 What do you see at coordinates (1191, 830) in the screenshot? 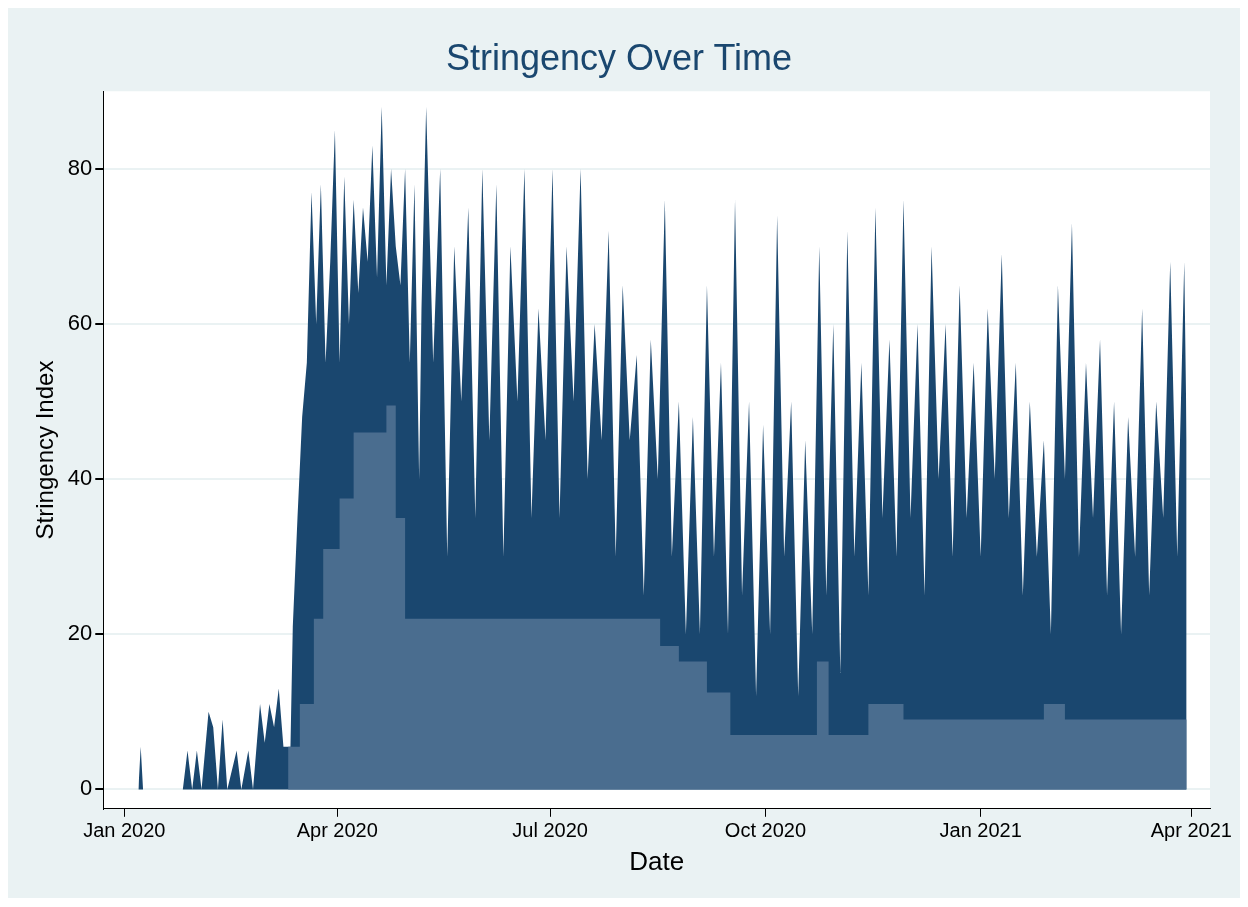
I see `x-tick-label: Apr 2021` at bounding box center [1191, 830].